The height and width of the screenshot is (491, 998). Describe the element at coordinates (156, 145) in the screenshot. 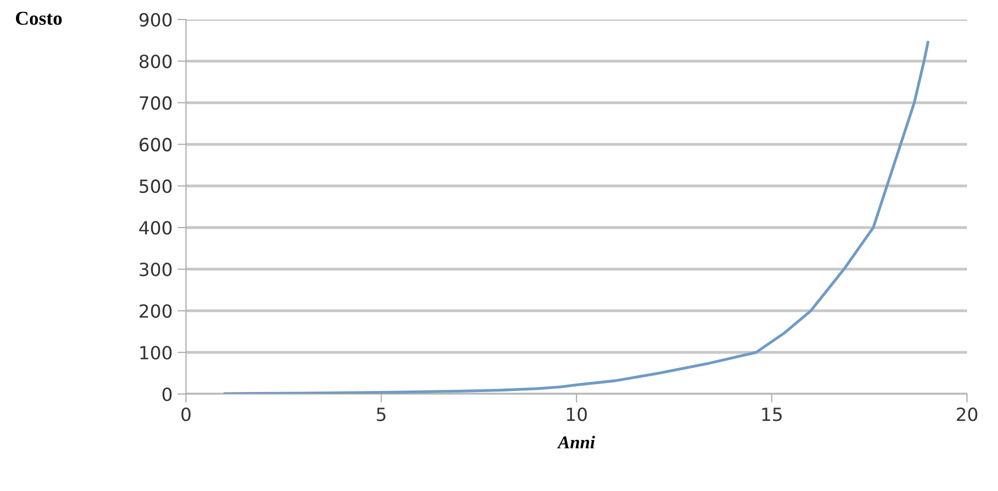

I see `y-tick-label: 600` at that location.